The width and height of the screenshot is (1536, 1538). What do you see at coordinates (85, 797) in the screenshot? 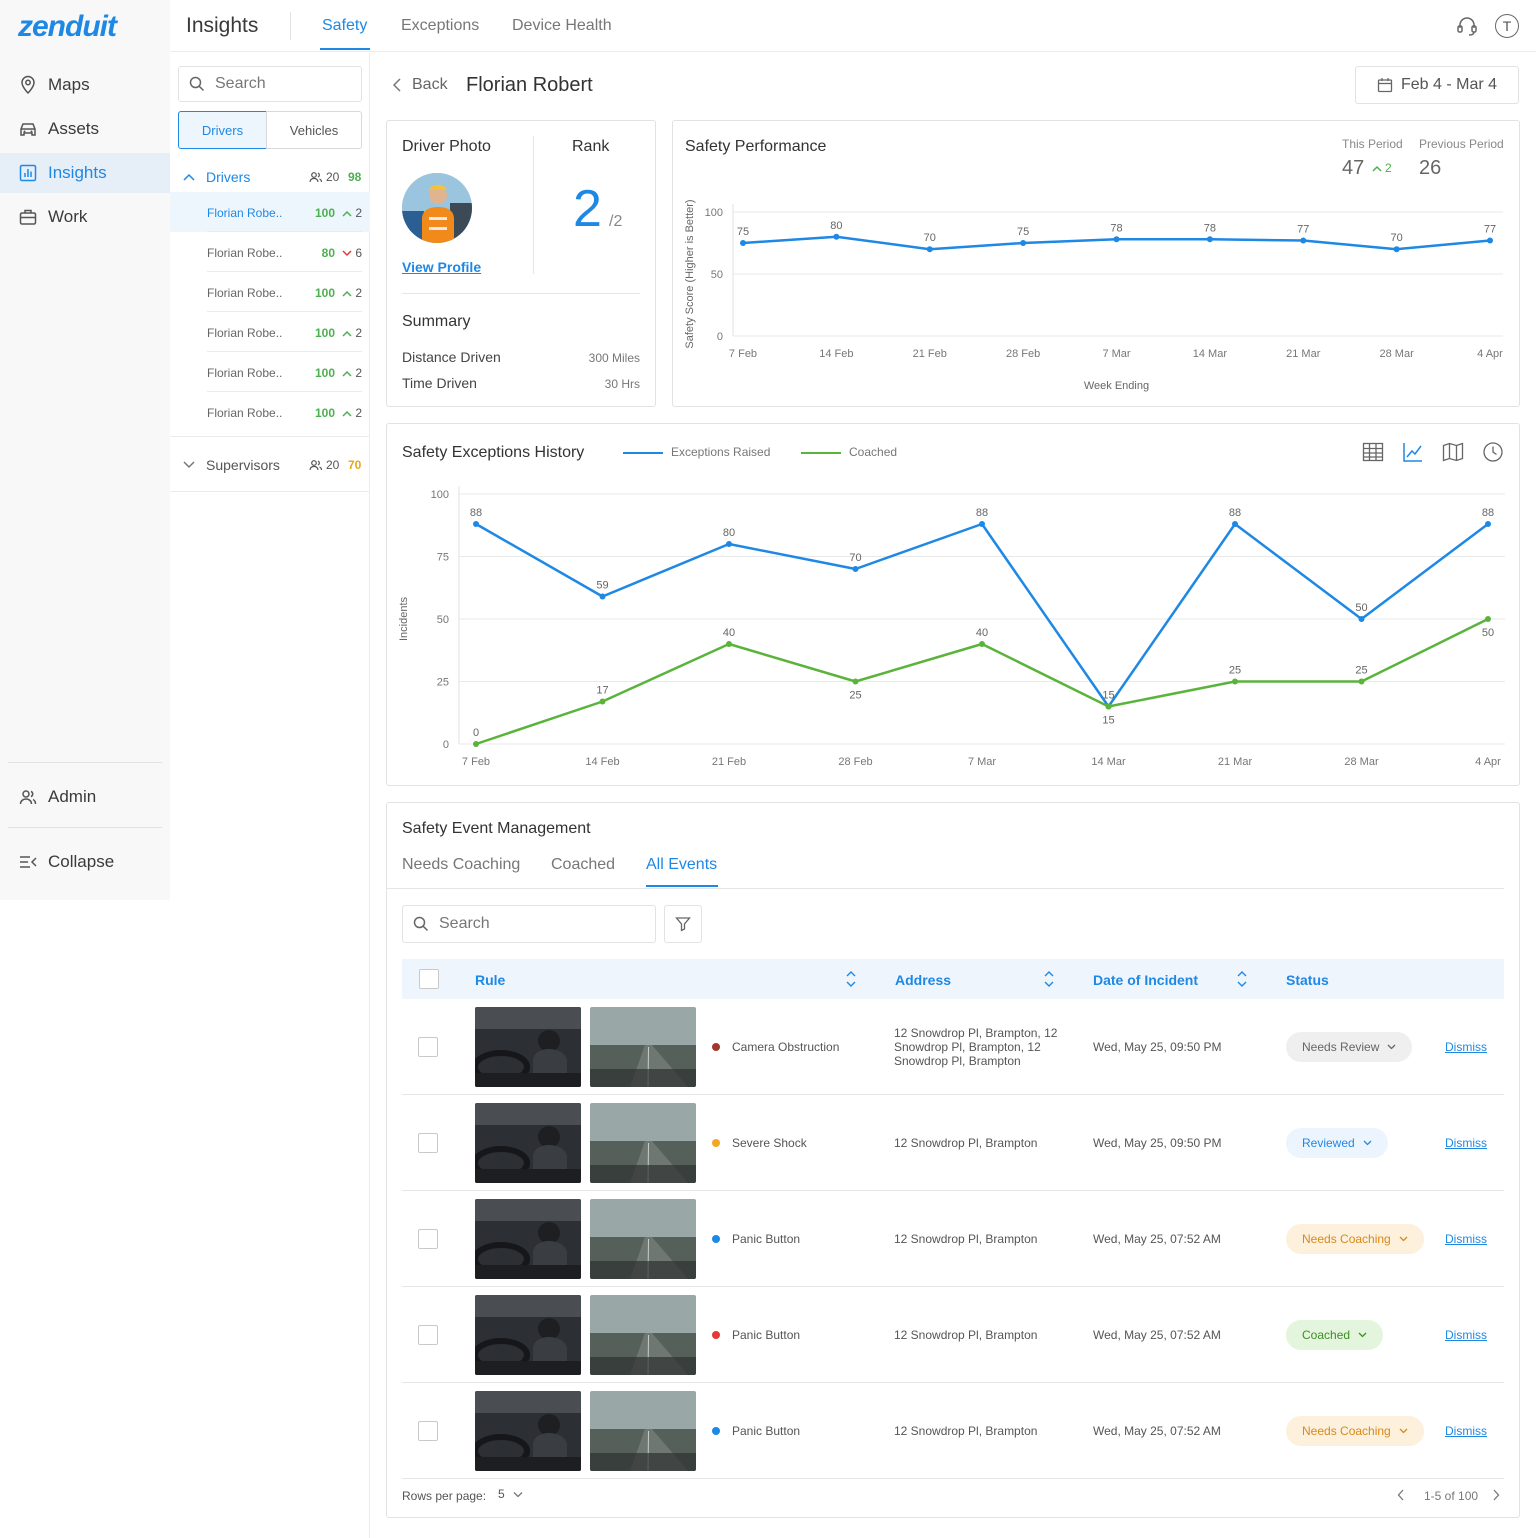
I see `nav-item-admin: Admin` at bounding box center [85, 797].